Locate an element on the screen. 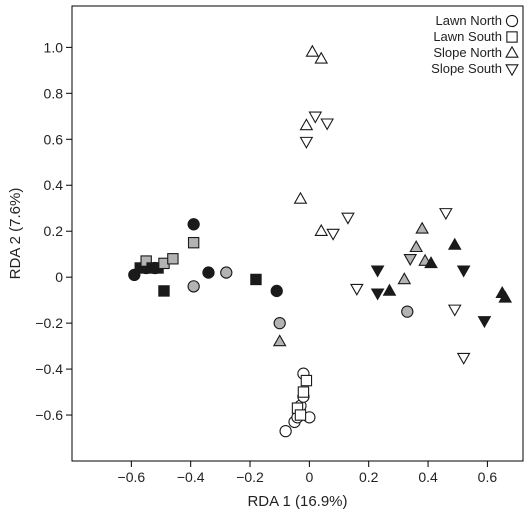 This screenshot has height=515, width=532. x-tick-label: 0.2 is located at coordinates (369, 477).